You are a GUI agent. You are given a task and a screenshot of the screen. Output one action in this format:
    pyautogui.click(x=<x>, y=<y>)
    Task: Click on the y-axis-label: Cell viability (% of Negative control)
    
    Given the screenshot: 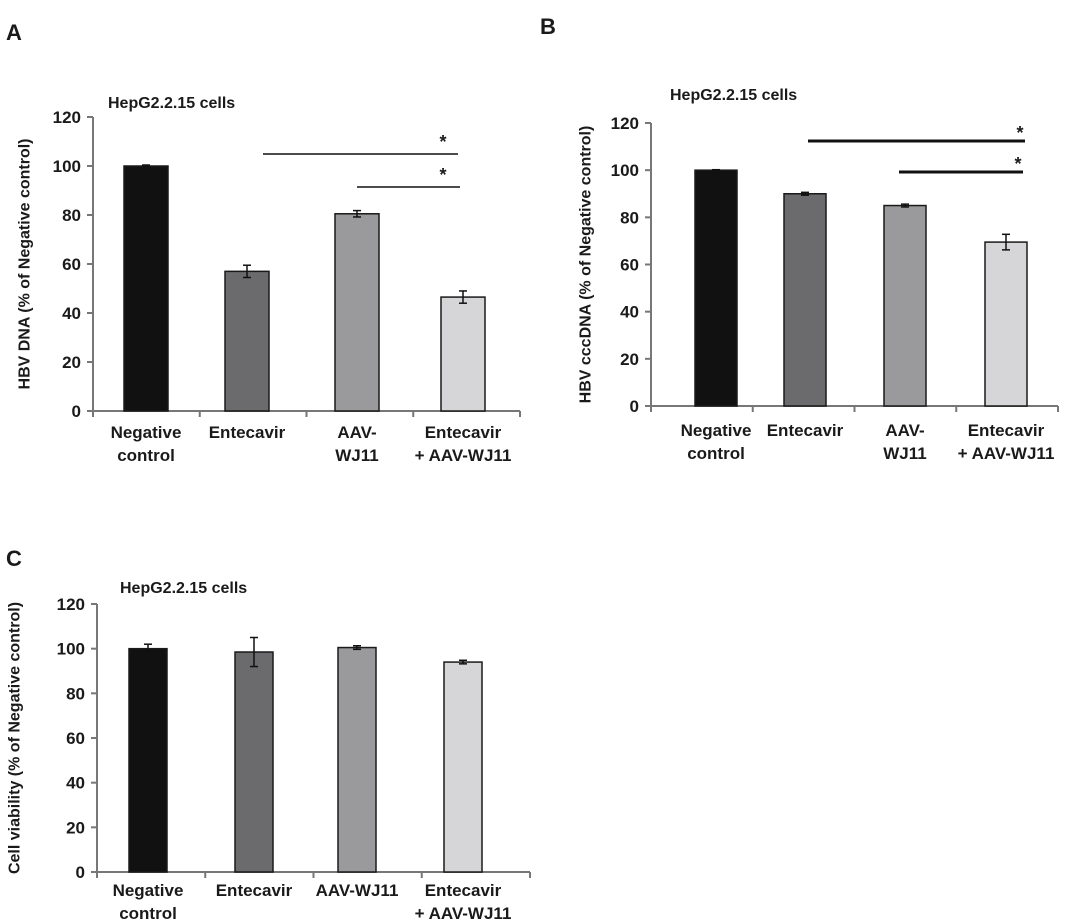 What is the action you would take?
    pyautogui.click(x=15, y=738)
    